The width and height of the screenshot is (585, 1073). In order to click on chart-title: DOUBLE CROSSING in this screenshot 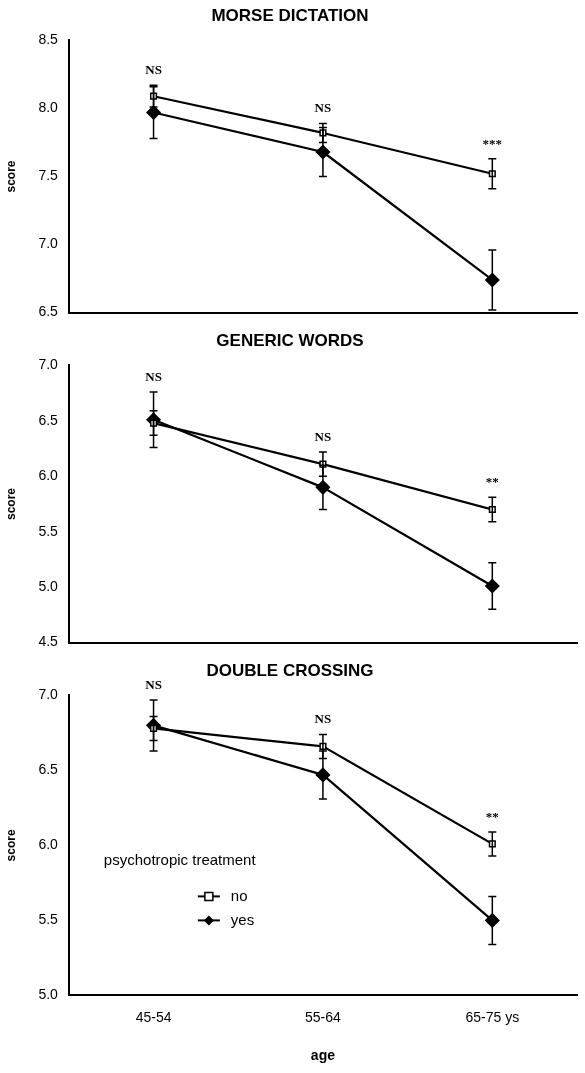, I will do `click(290, 670)`.